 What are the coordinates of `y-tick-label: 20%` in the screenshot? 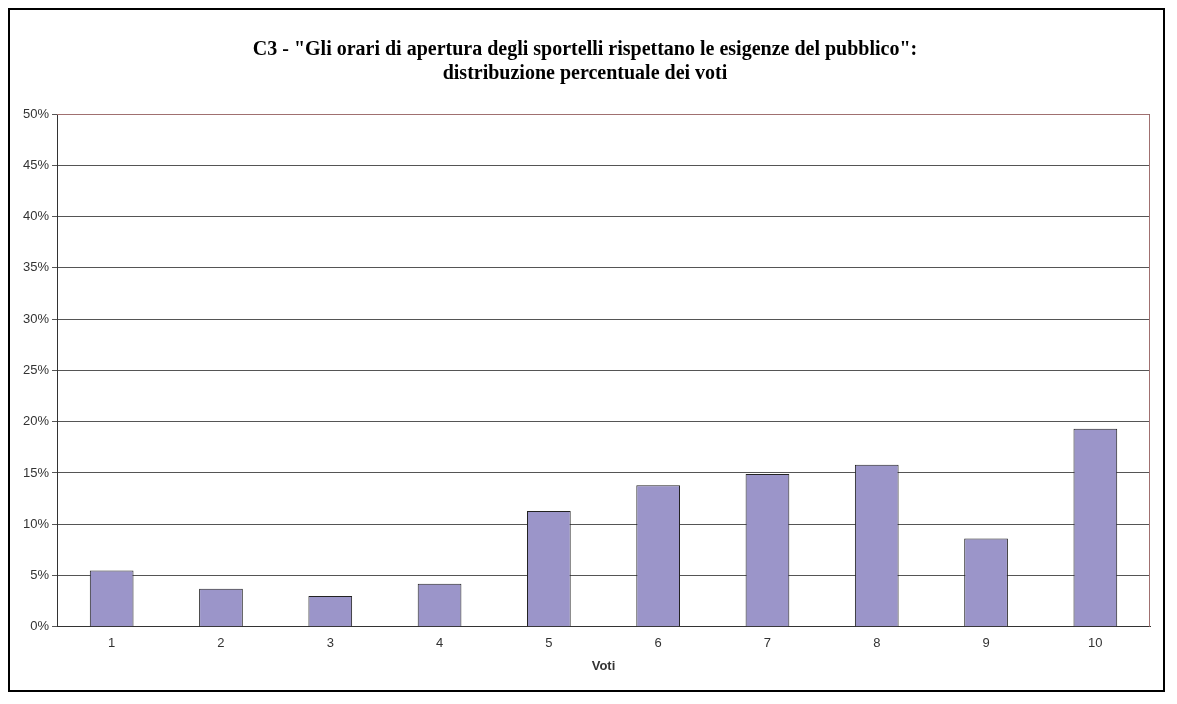 It's located at (36, 421).